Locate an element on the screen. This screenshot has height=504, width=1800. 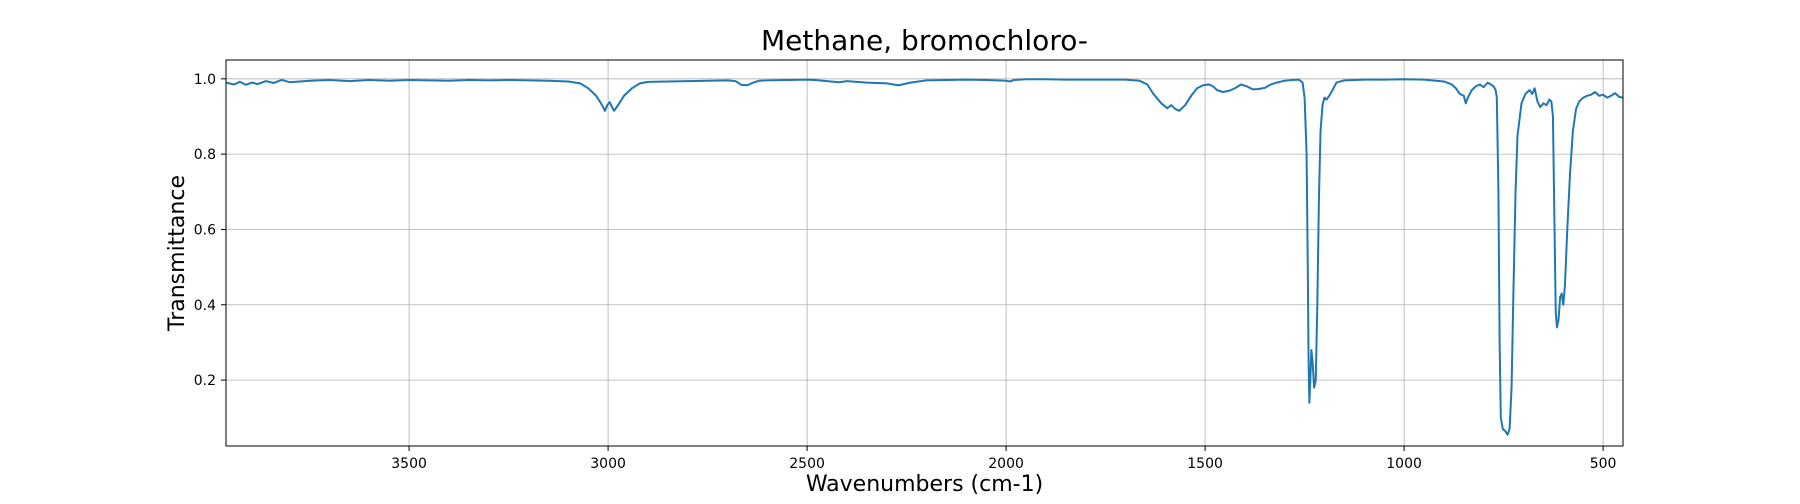
y-tick-label: 0.6 is located at coordinates (205, 230).